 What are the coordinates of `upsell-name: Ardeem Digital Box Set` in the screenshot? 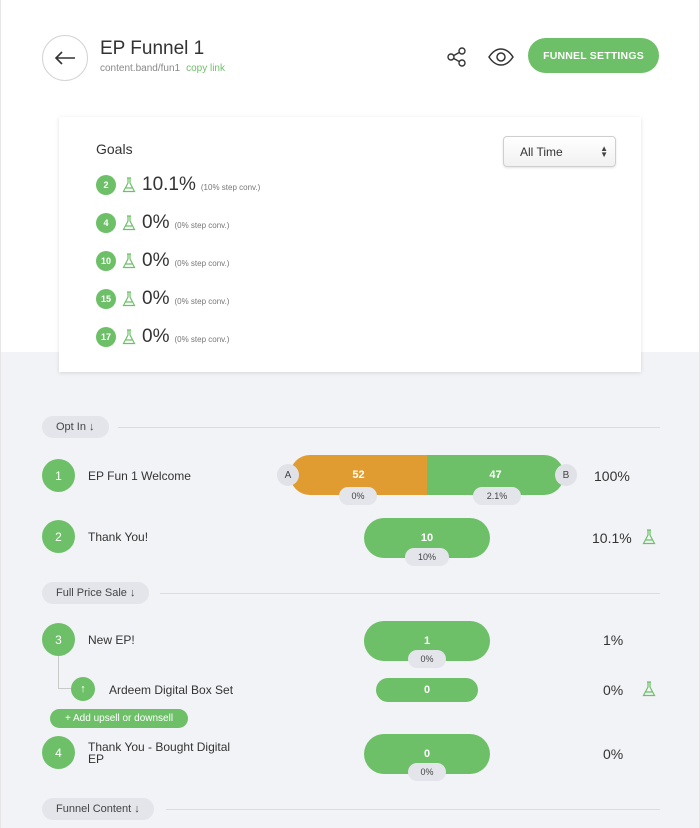 It's located at (171, 690).